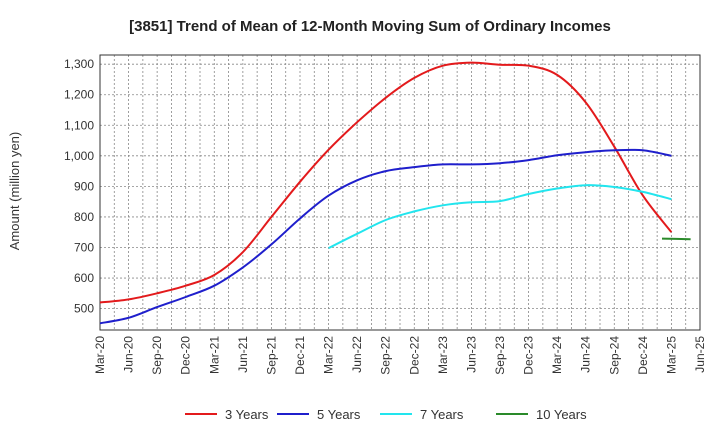  What do you see at coordinates (79, 64) in the screenshot?
I see `y-tick-label: 1,300` at bounding box center [79, 64].